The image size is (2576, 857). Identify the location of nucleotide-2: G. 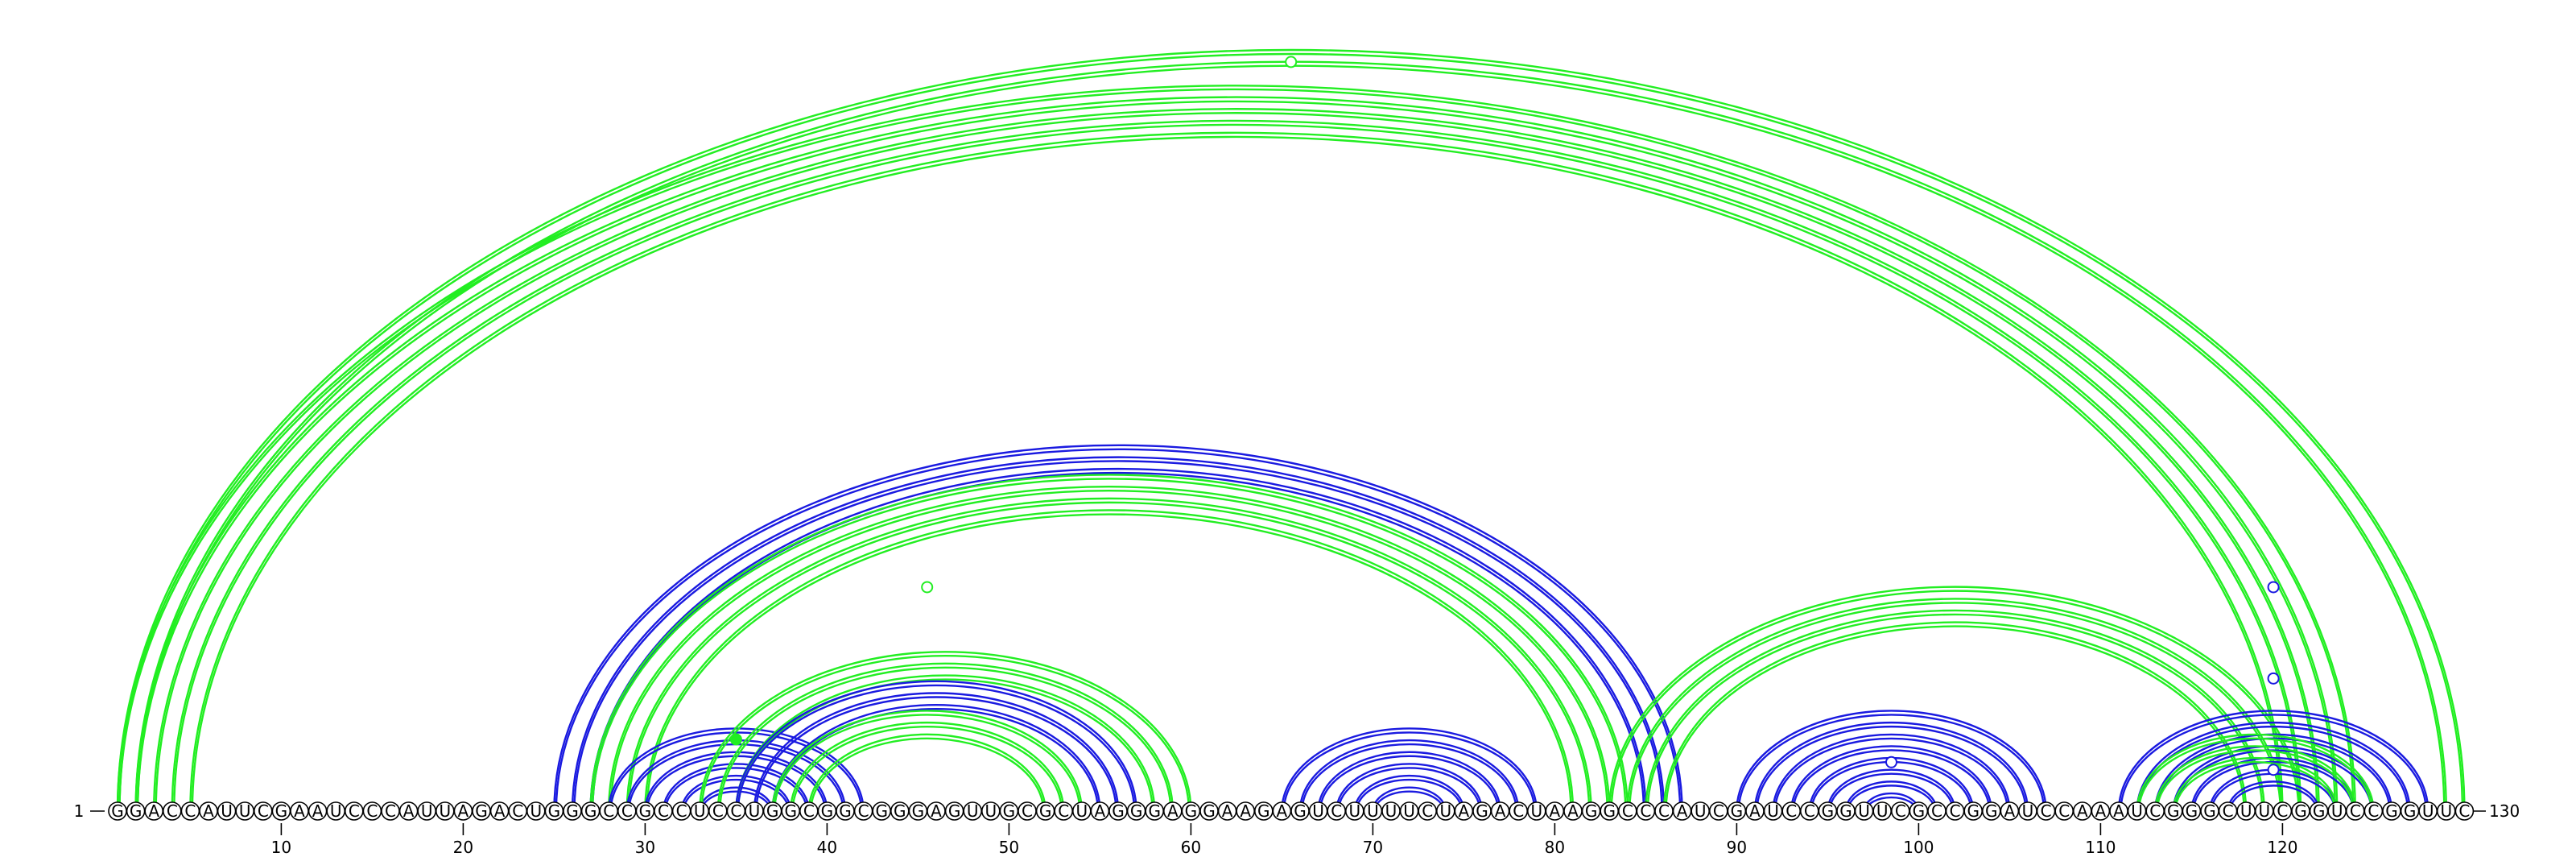
(136, 811).